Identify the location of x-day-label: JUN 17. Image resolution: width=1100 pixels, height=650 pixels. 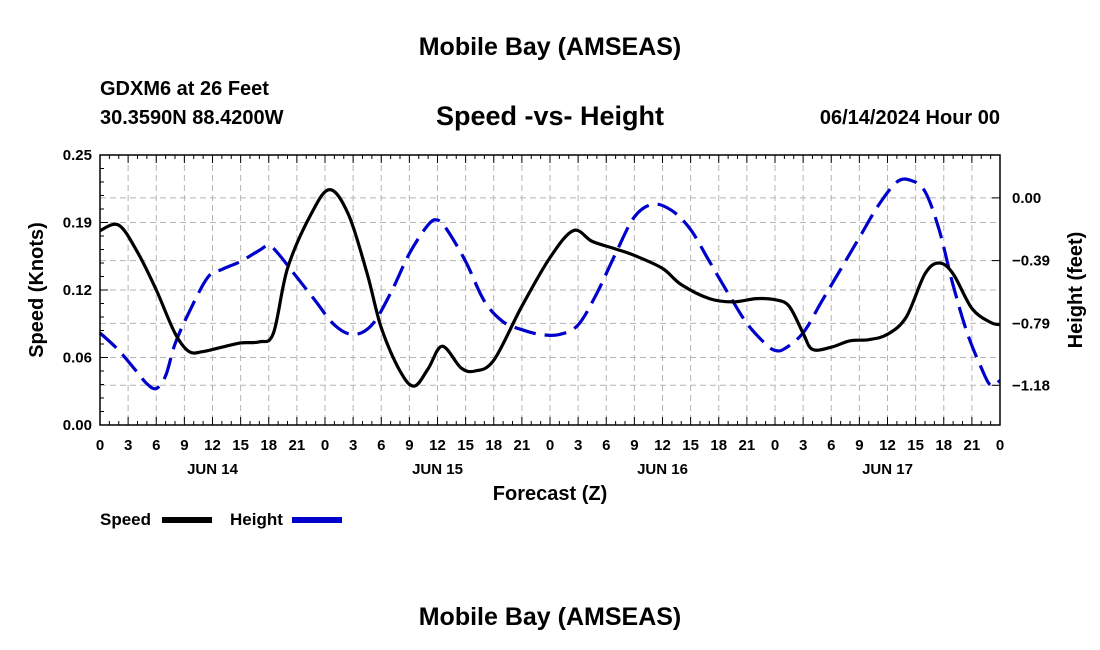
(887, 469).